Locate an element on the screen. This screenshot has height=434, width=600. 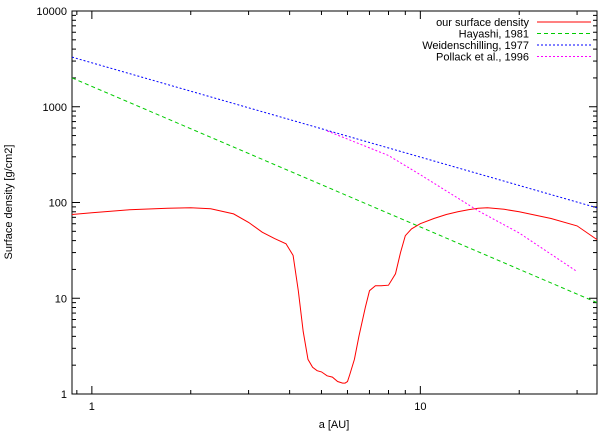
y-tick-label: 10000 is located at coordinates (51, 12).